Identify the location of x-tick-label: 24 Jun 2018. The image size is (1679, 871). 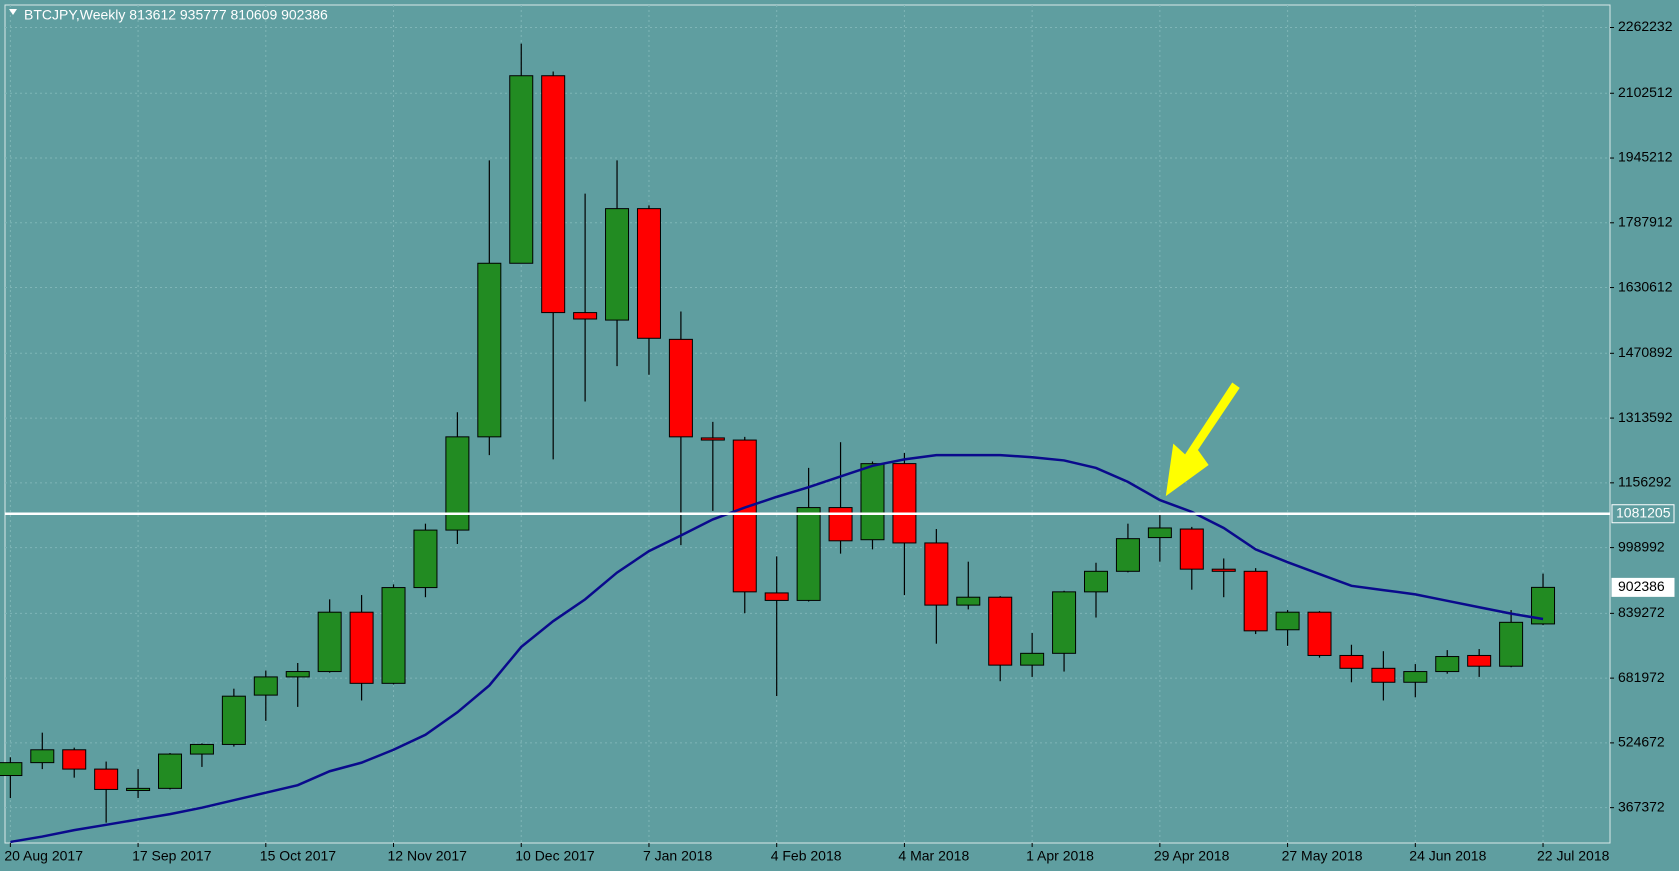
(1447, 856).